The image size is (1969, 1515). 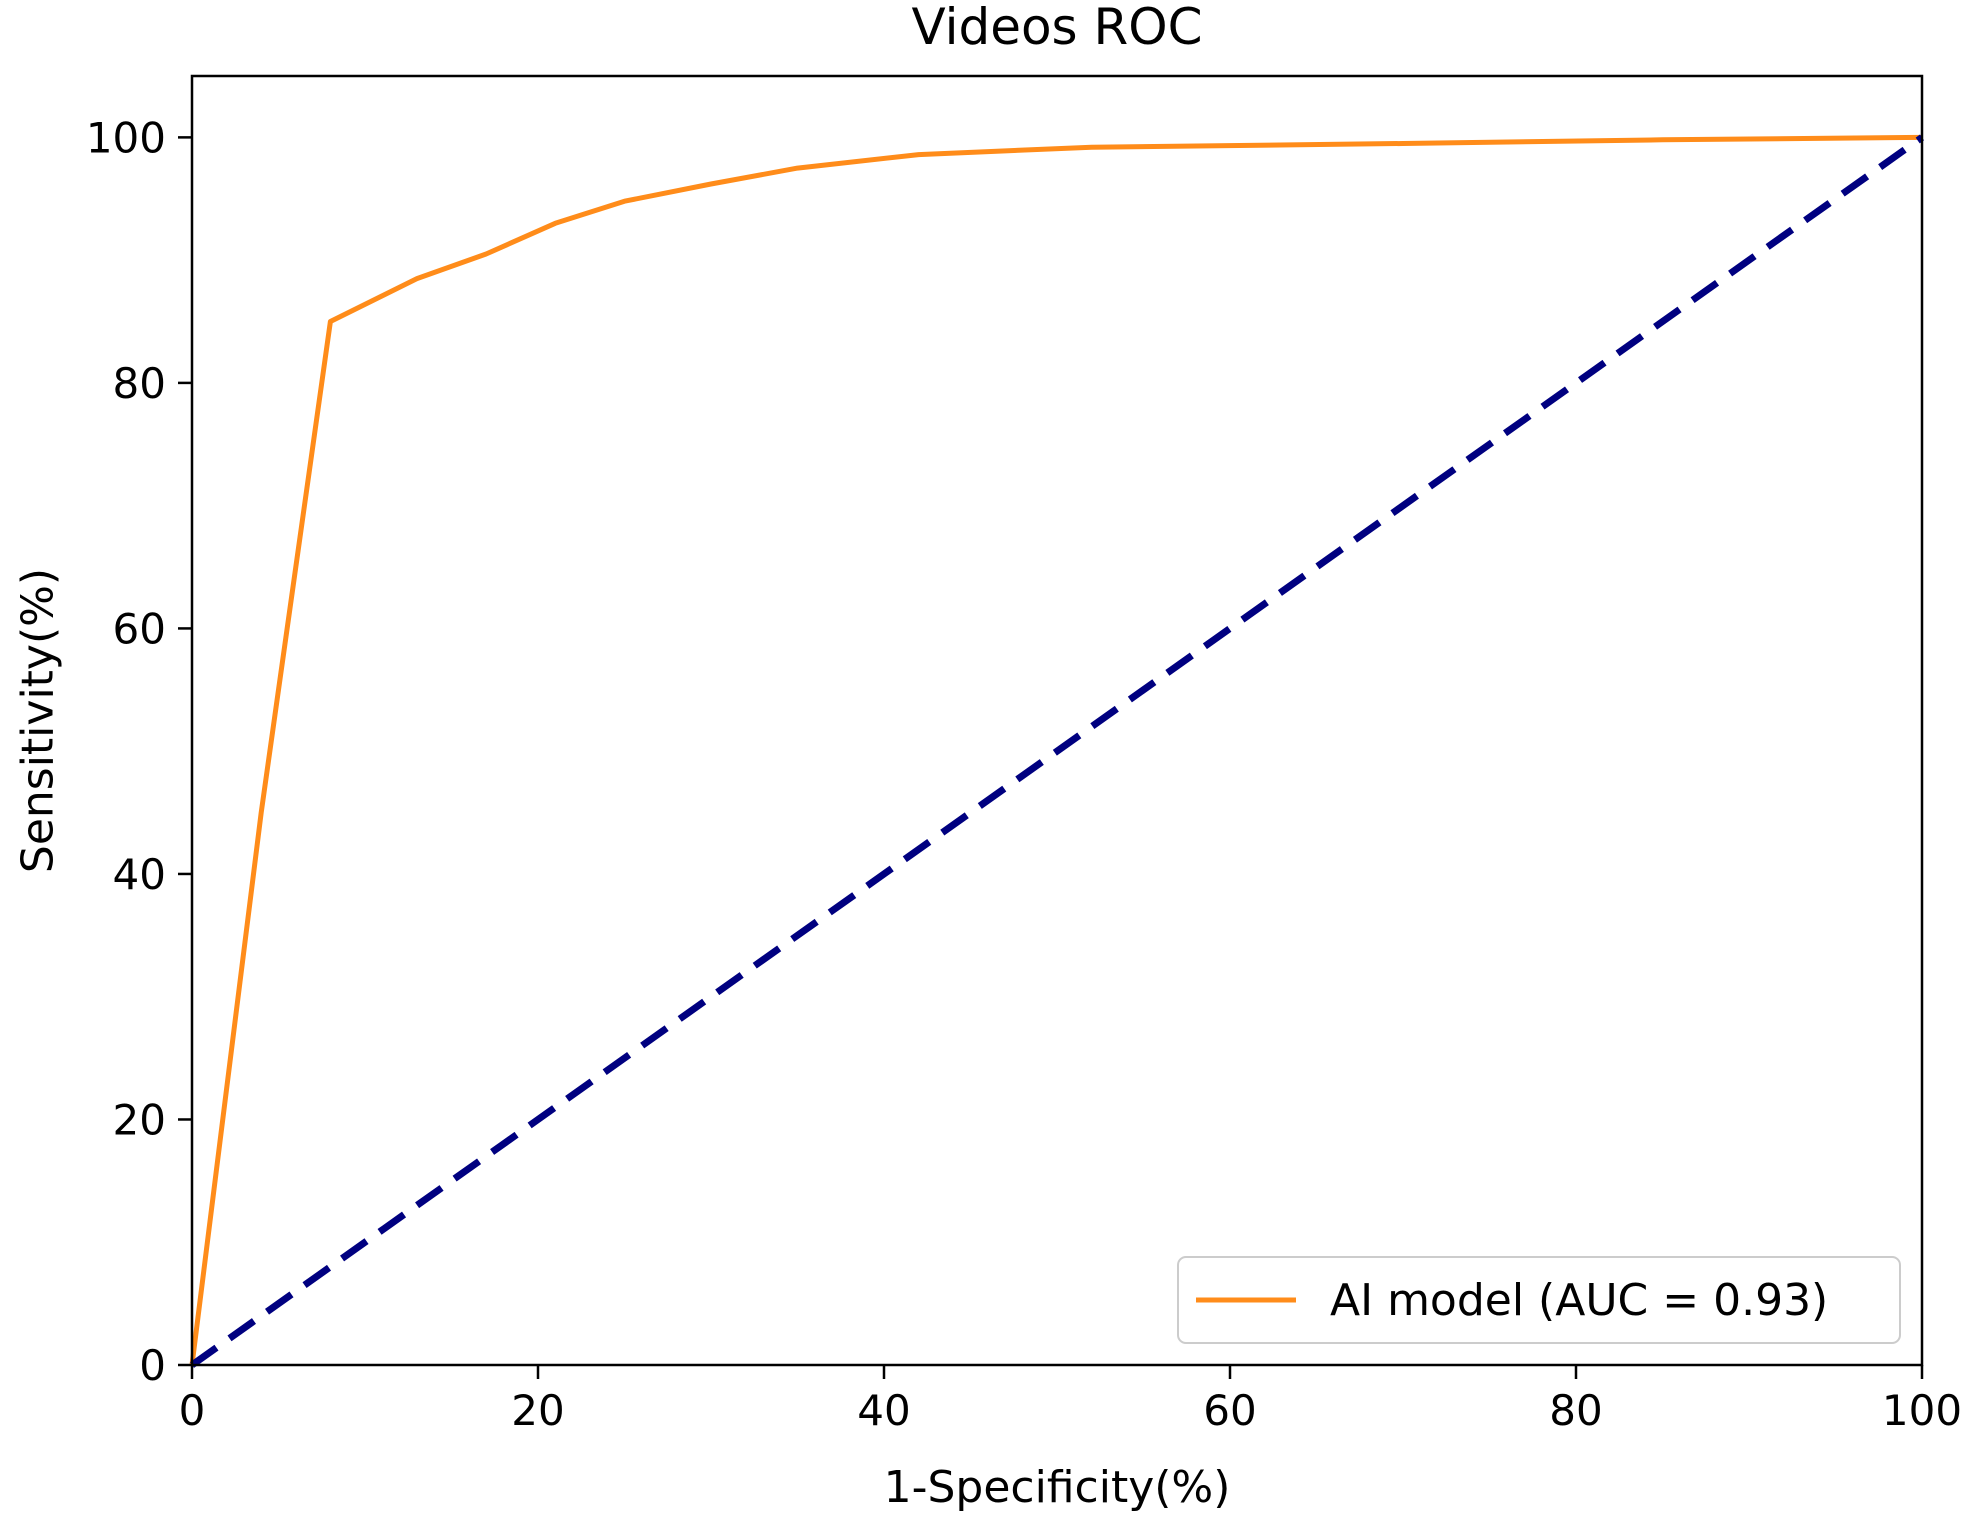 What do you see at coordinates (139, 874) in the screenshot?
I see `y-tick-label: 40` at bounding box center [139, 874].